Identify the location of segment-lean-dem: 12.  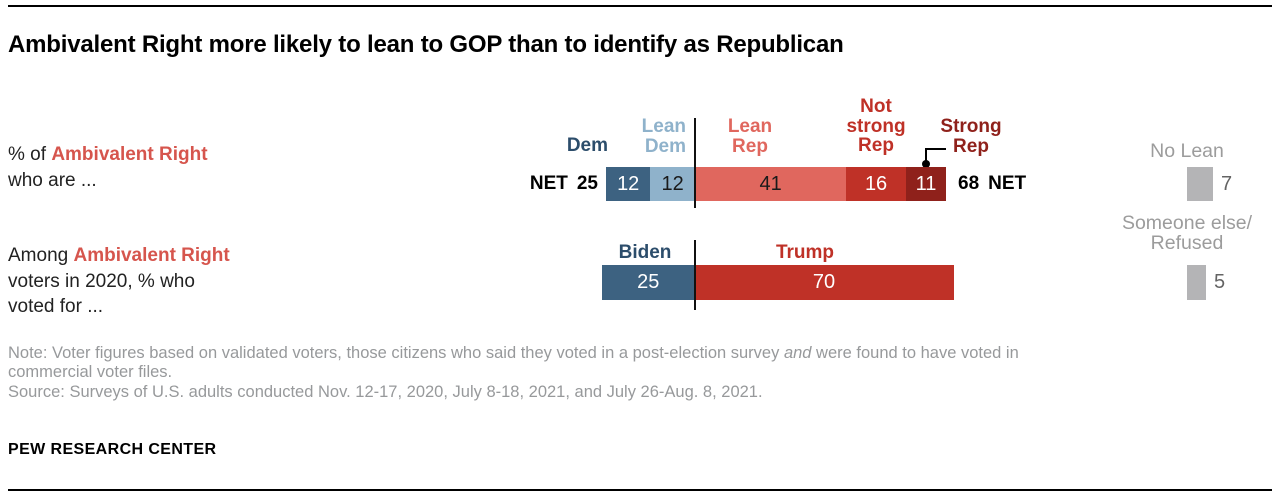
(672, 184).